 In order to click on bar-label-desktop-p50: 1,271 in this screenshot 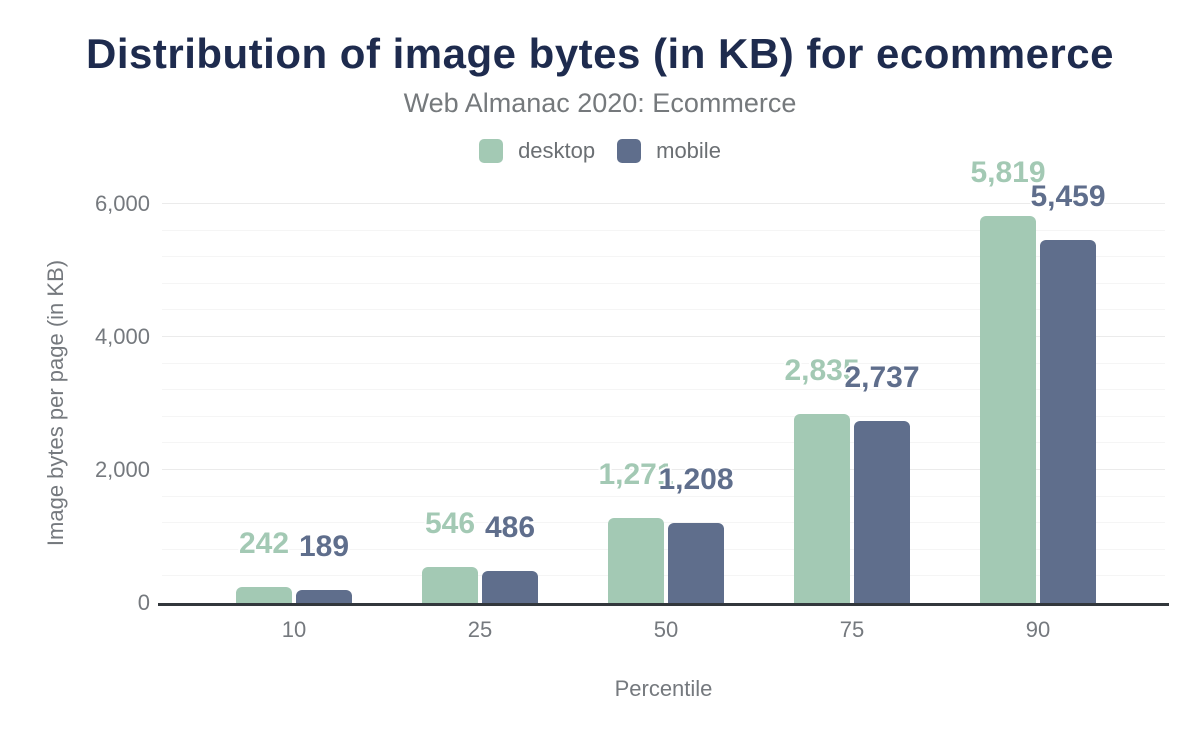, I will do `click(636, 475)`.